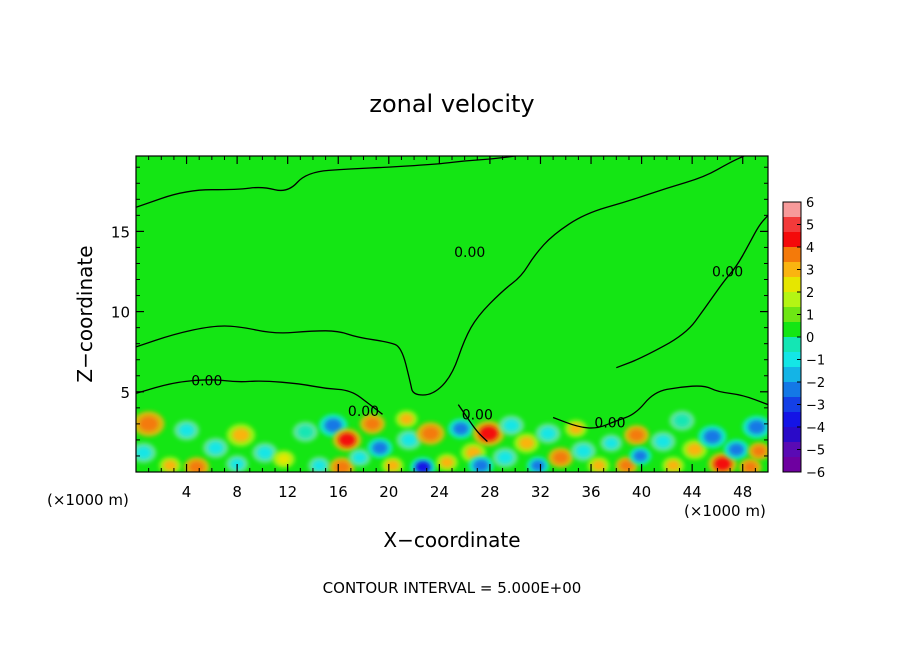 The width and height of the screenshot is (904, 654). What do you see at coordinates (815, 451) in the screenshot?
I see `colorbar-label: −5` at bounding box center [815, 451].